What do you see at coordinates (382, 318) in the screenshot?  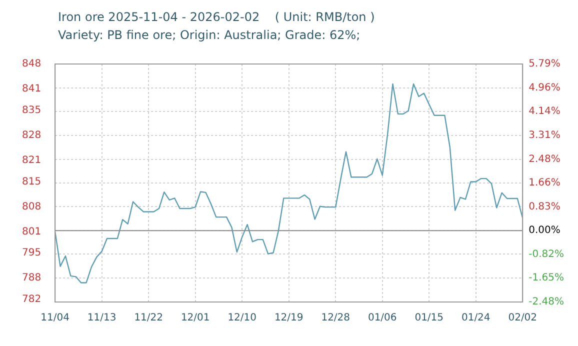 I see `x-tick-label: 01/06` at bounding box center [382, 318].